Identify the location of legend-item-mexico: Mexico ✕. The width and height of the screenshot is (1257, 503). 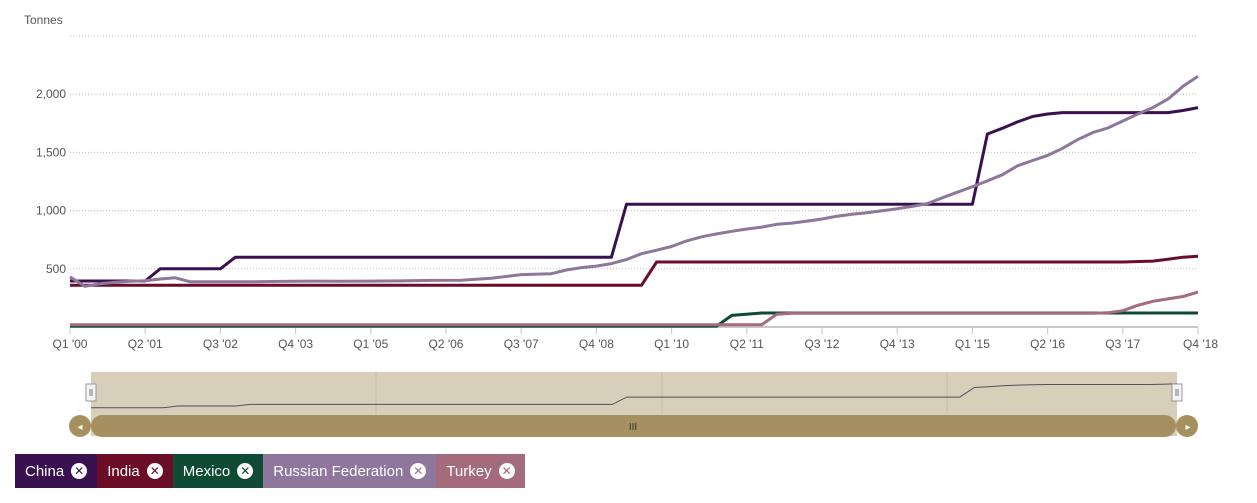
(218, 471).